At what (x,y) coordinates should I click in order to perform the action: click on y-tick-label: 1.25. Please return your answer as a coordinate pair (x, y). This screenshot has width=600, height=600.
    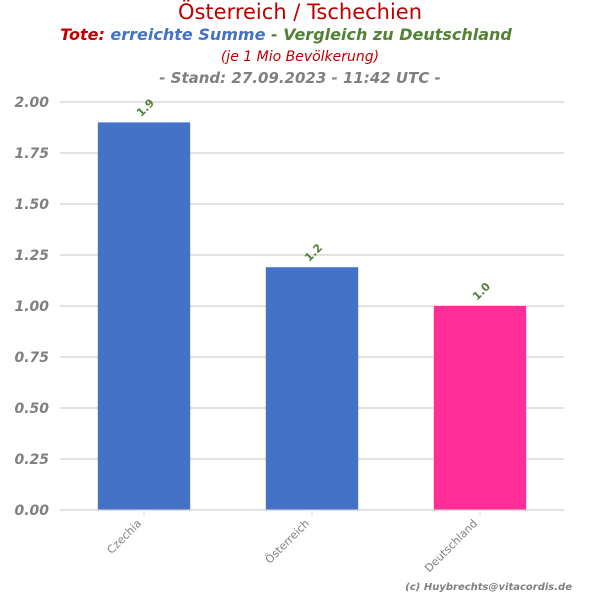
    Looking at the image, I should click on (31, 256).